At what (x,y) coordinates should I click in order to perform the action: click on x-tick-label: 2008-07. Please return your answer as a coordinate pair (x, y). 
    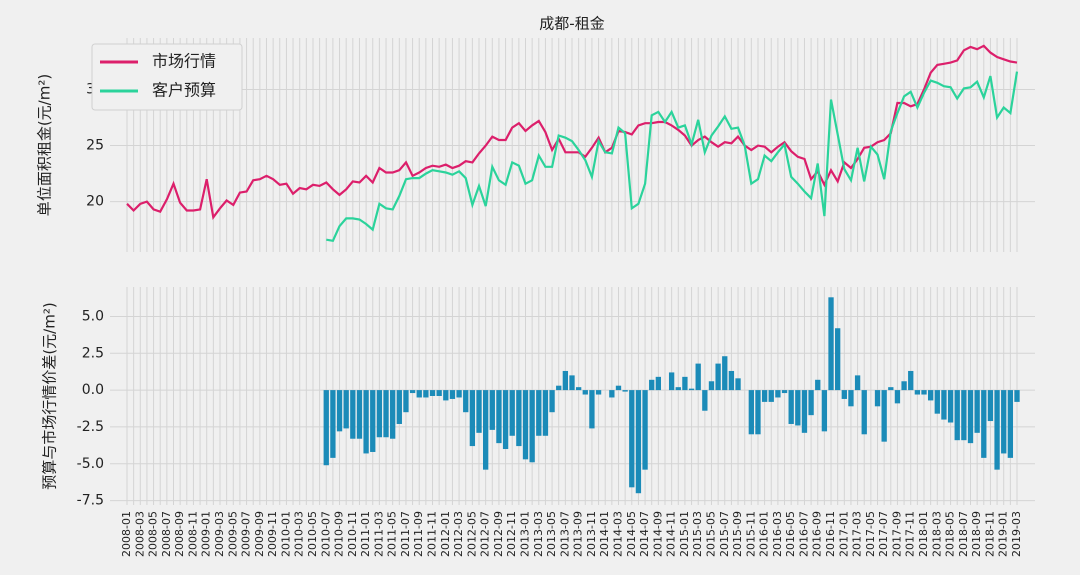
    Looking at the image, I should click on (166, 534).